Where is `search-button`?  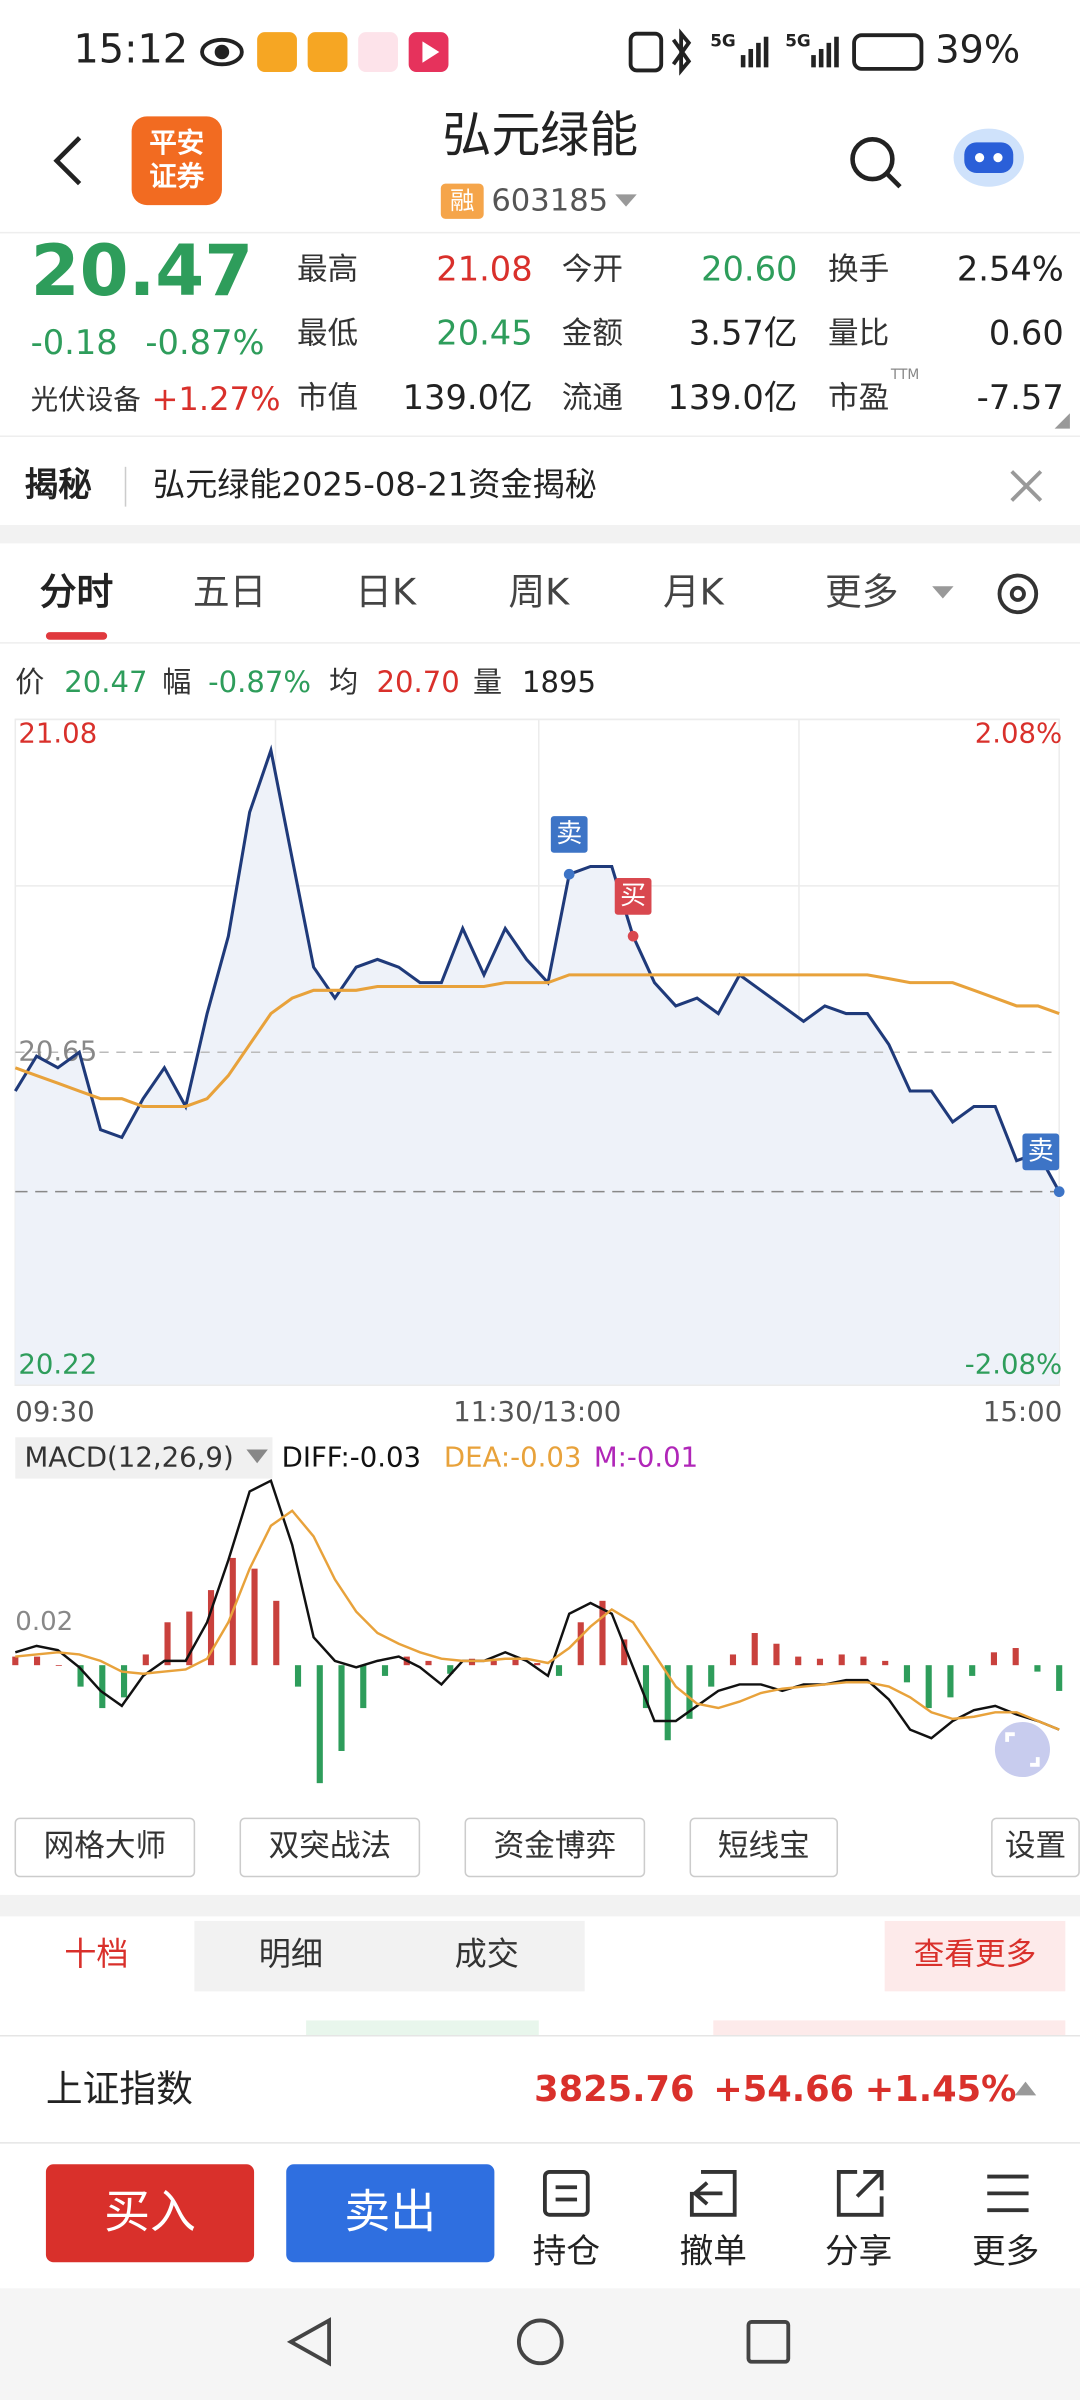 search-button is located at coordinates (876, 162).